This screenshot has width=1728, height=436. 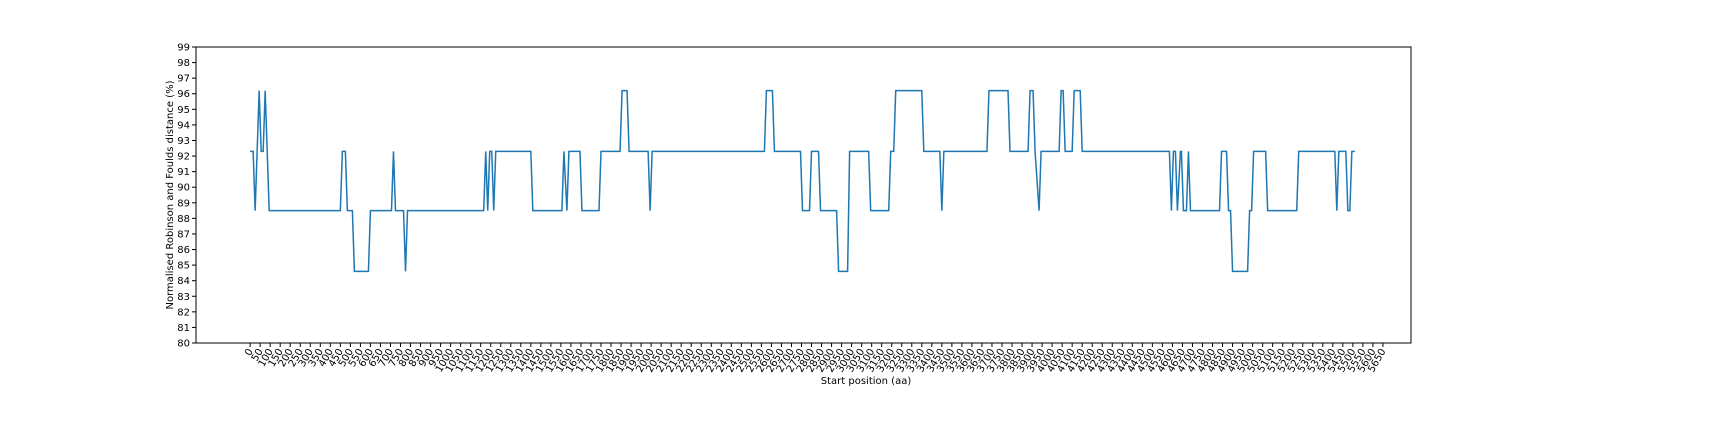 I want to click on y-tick-label: 84, so click(x=183, y=281).